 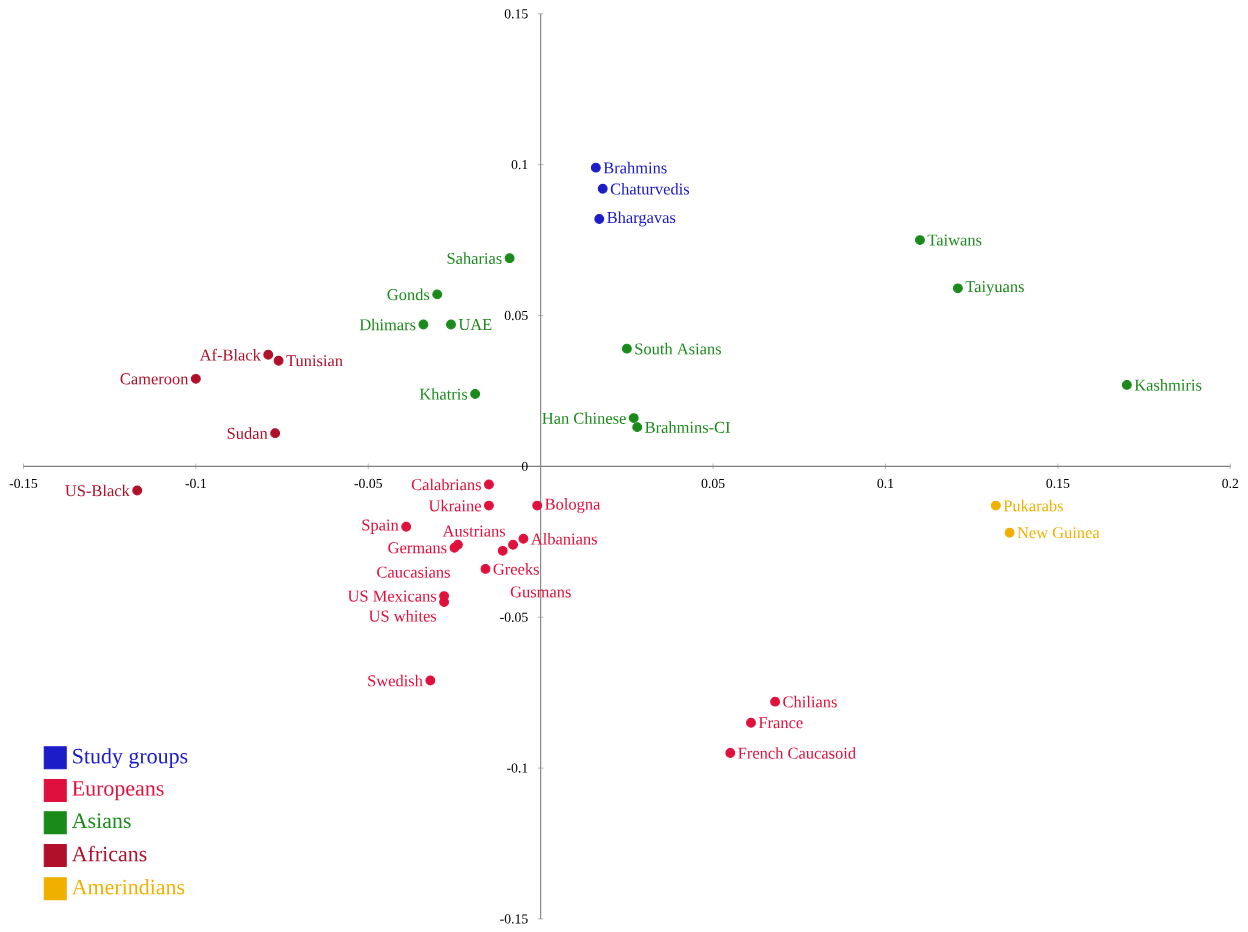 I want to click on legend-label: Asians, so click(x=101, y=820).